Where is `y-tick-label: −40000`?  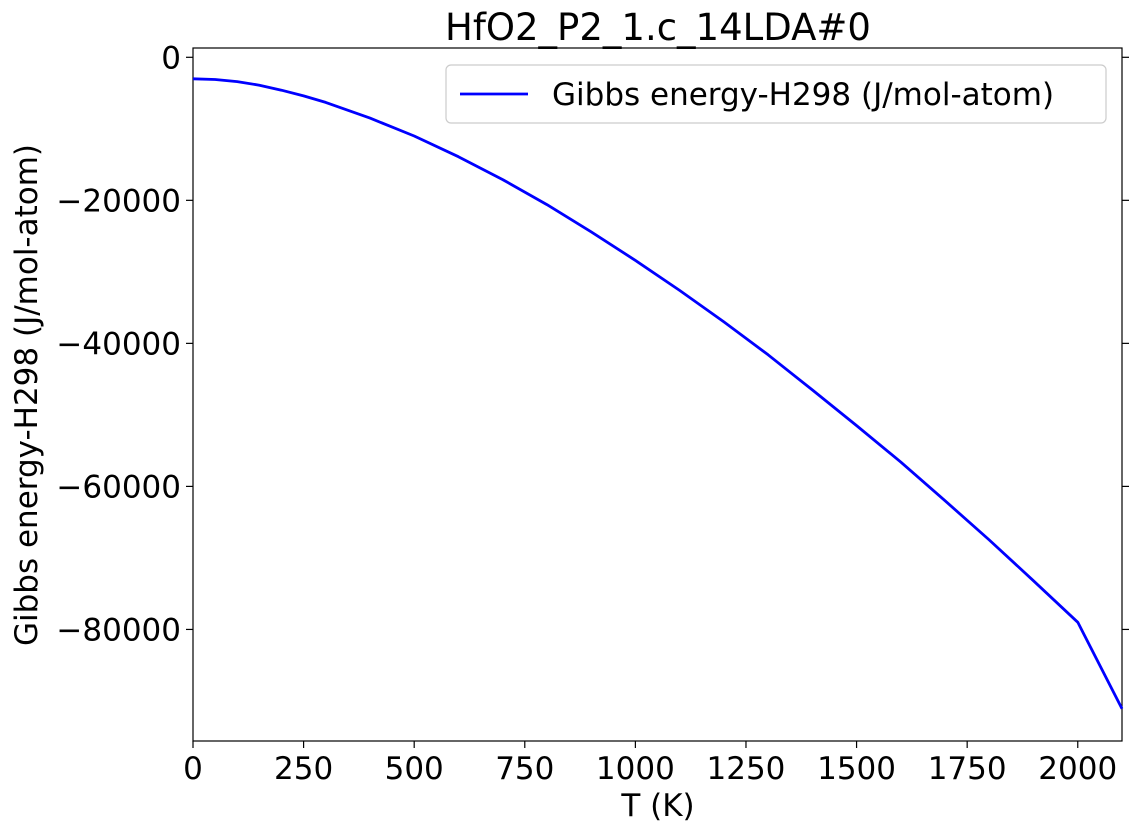 y-tick-label: −40000 is located at coordinates (118, 344).